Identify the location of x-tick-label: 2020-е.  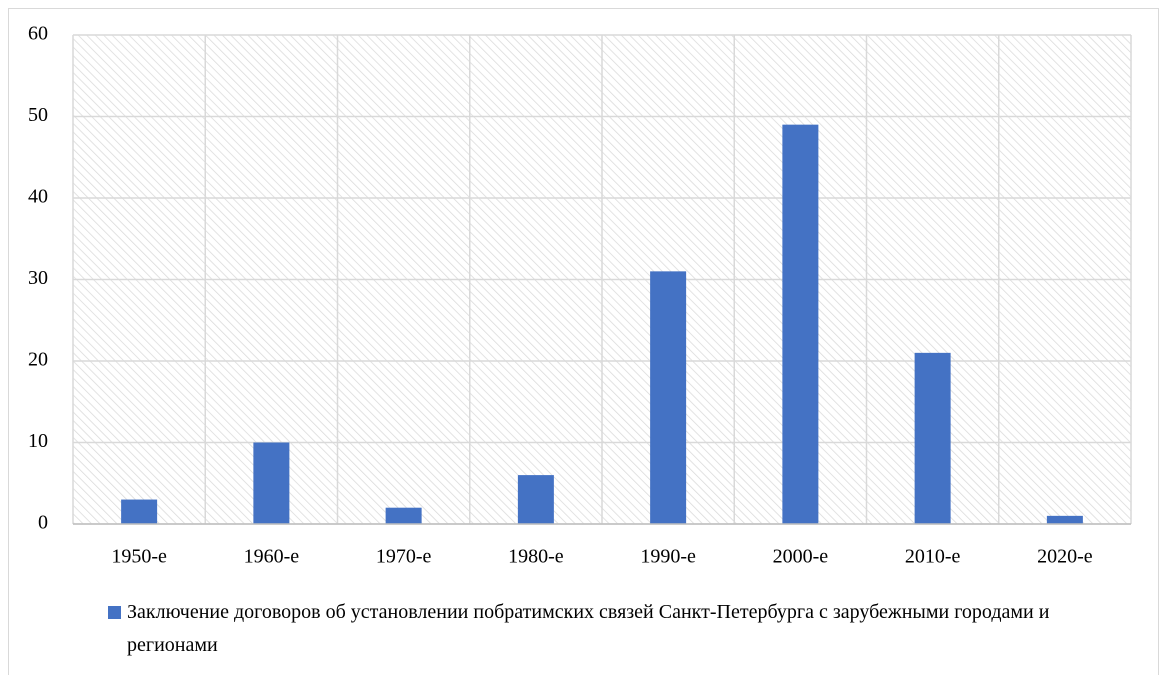
(1065, 557).